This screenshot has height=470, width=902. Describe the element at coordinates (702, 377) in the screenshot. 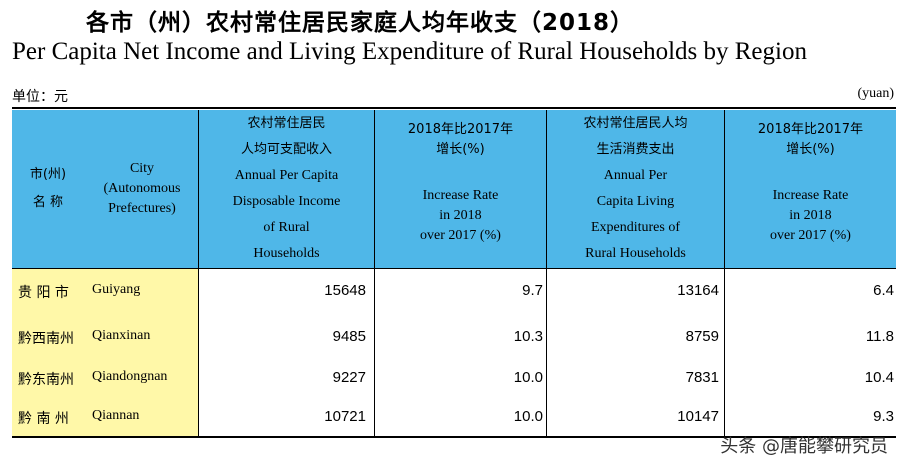

I see `row-expenditure: 7831` at that location.